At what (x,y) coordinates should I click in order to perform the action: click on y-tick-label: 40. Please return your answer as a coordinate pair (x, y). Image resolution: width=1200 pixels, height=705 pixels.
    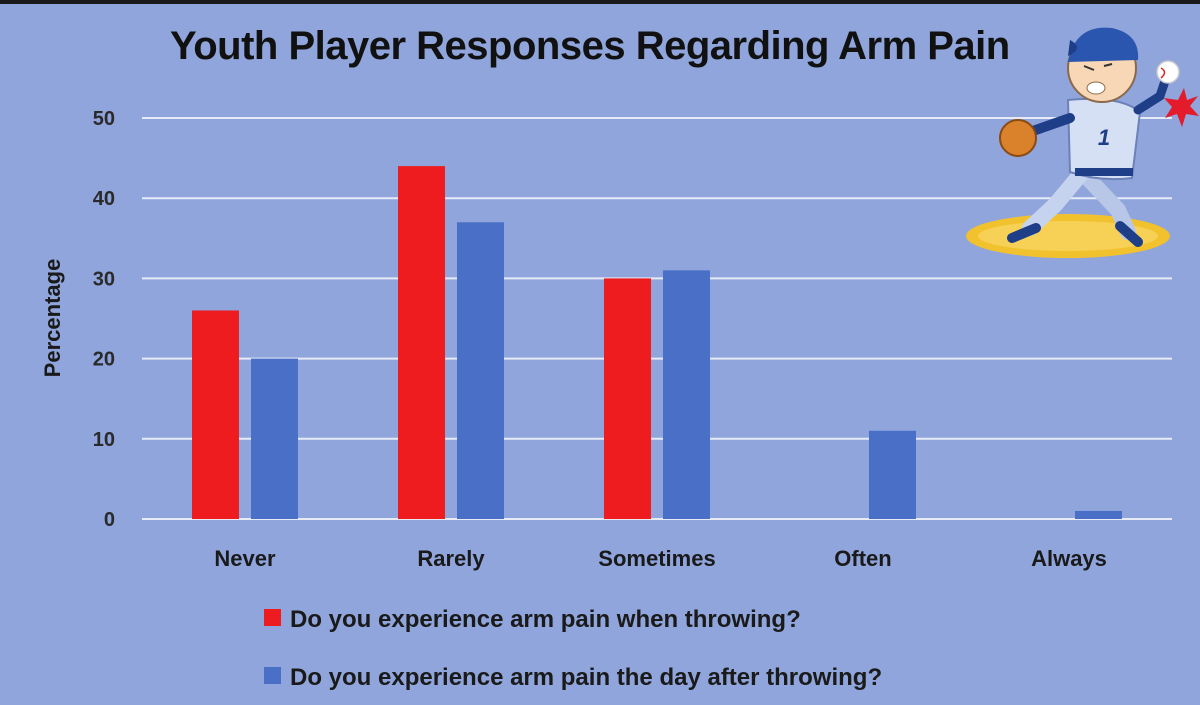
    Looking at the image, I should click on (104, 199).